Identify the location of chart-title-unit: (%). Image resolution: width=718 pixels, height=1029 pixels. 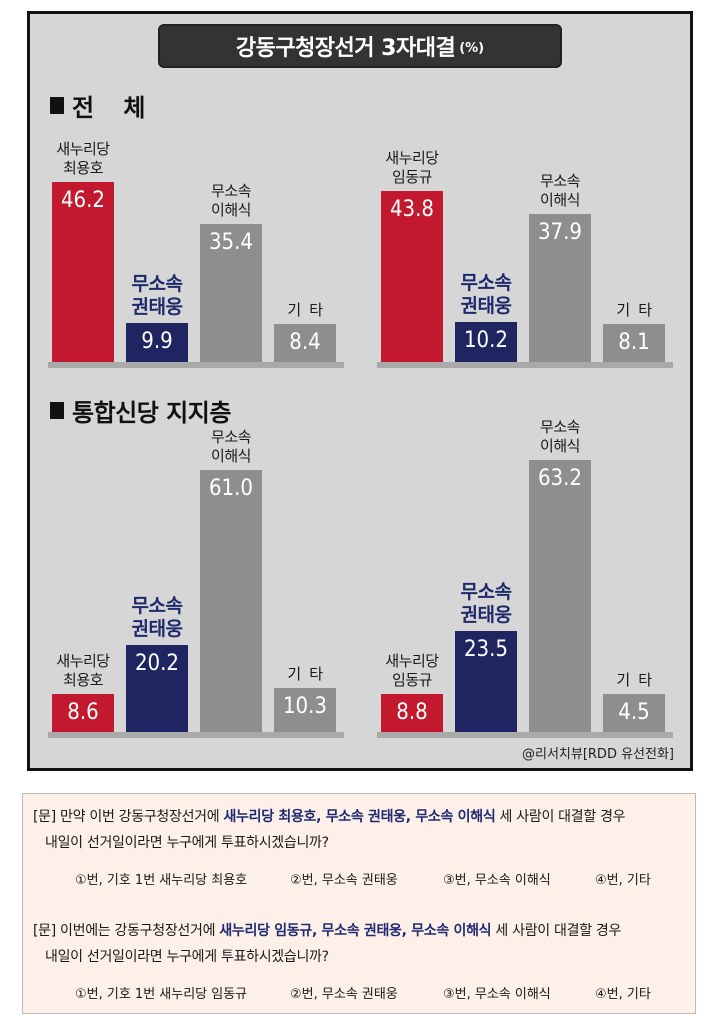
(472, 48).